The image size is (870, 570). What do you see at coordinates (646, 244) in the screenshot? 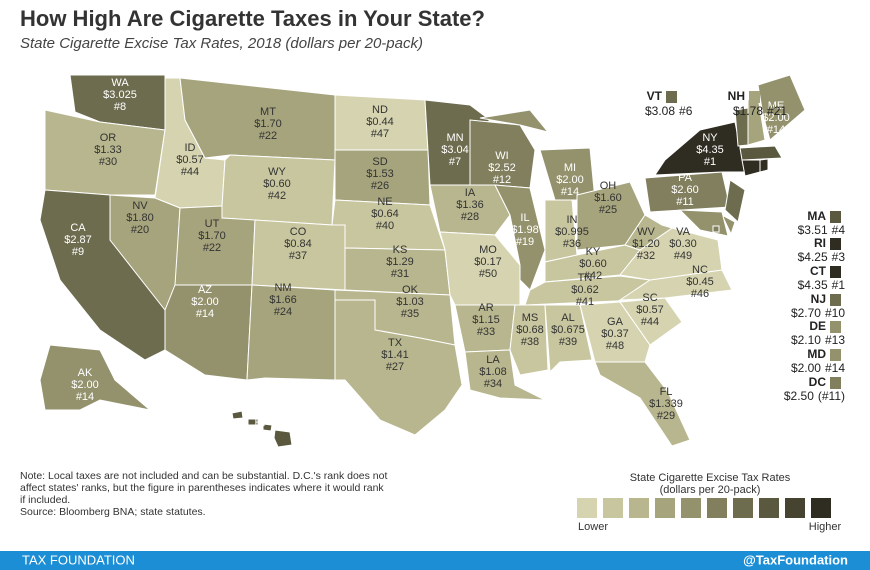
I see `state-tax: $1.20` at bounding box center [646, 244].